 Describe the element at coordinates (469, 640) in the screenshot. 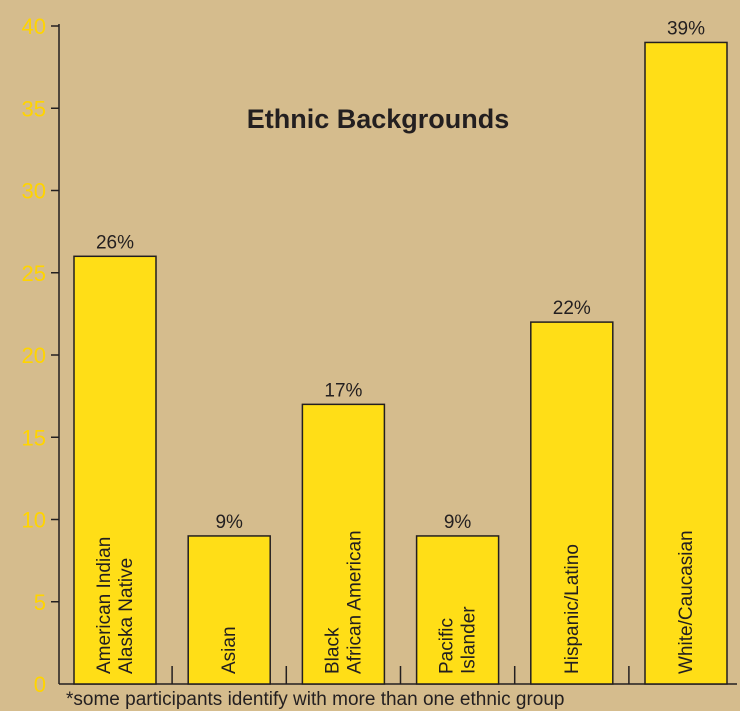

I see `category-label: Islander` at that location.